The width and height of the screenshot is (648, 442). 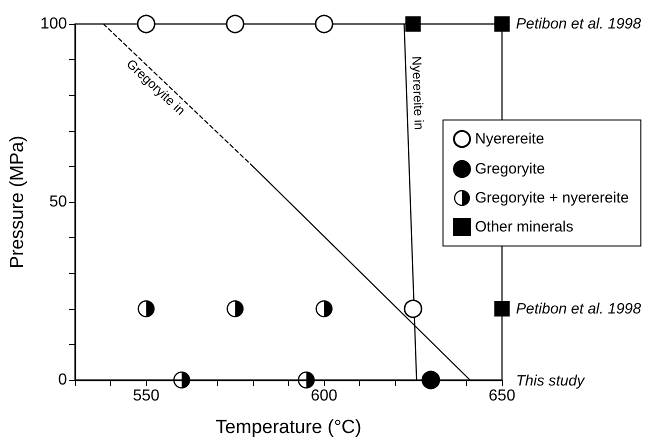 I want to click on text: This study, so click(x=551, y=381).